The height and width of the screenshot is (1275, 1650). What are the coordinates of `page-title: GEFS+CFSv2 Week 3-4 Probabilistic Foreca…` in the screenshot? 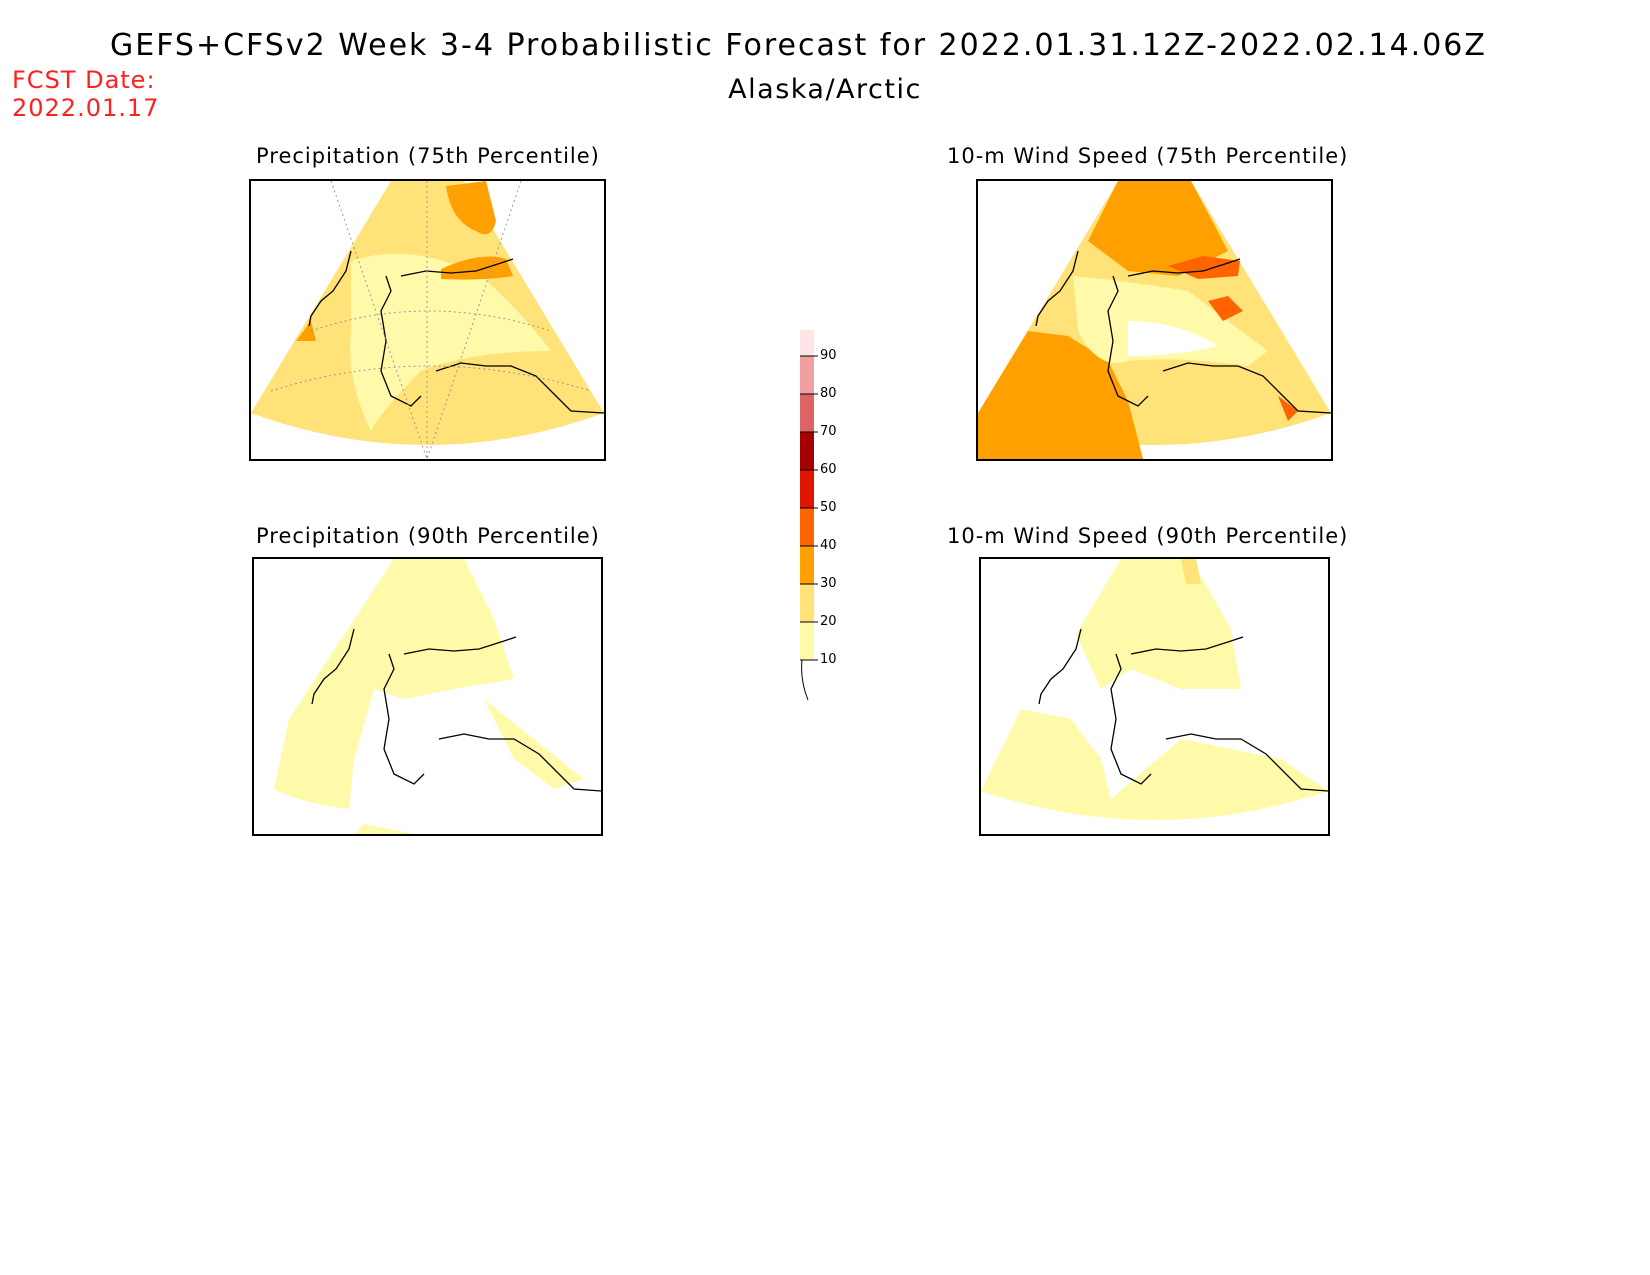 It's located at (798, 45).